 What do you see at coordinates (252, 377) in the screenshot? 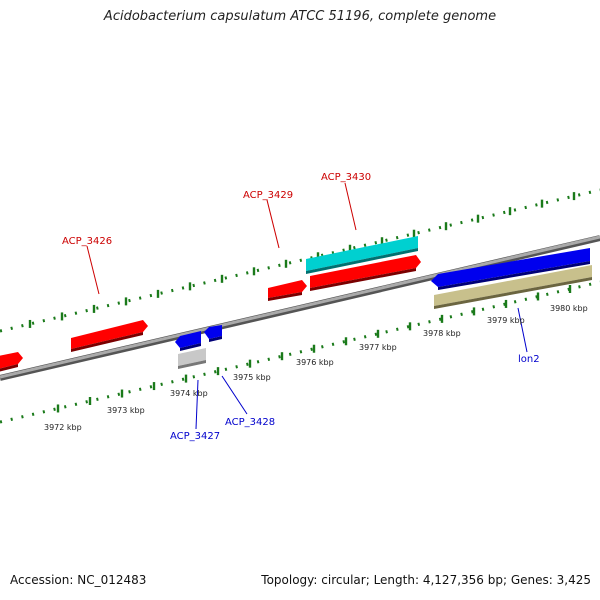
I see `ruler-label: 3975 kbp` at bounding box center [252, 377].